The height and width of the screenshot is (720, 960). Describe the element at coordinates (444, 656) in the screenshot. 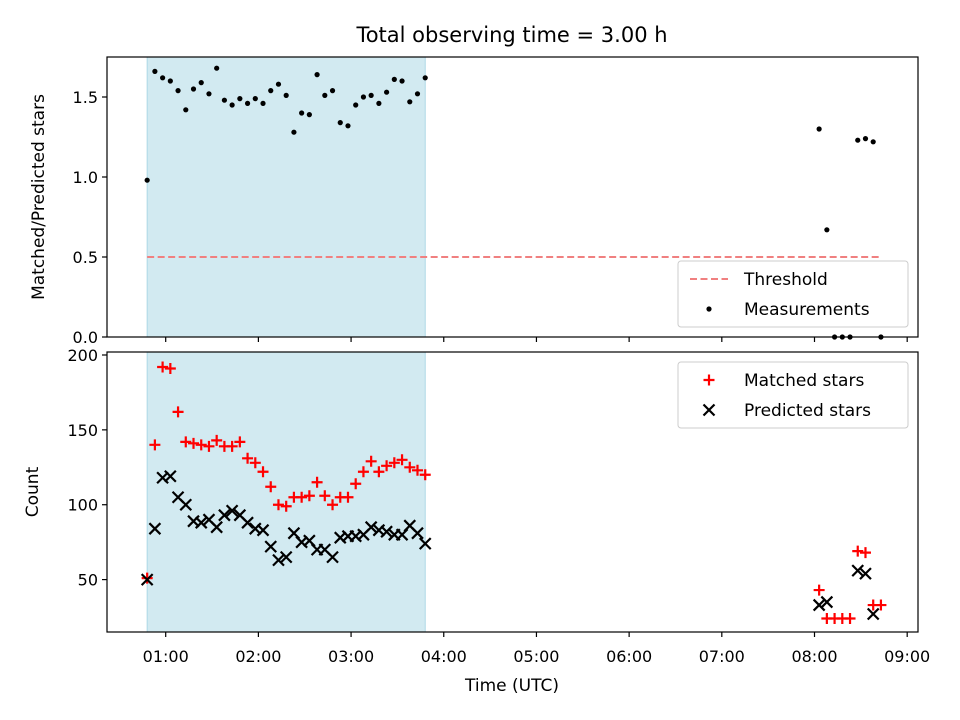

I see `x-tick-label-4: 04:00` at that location.